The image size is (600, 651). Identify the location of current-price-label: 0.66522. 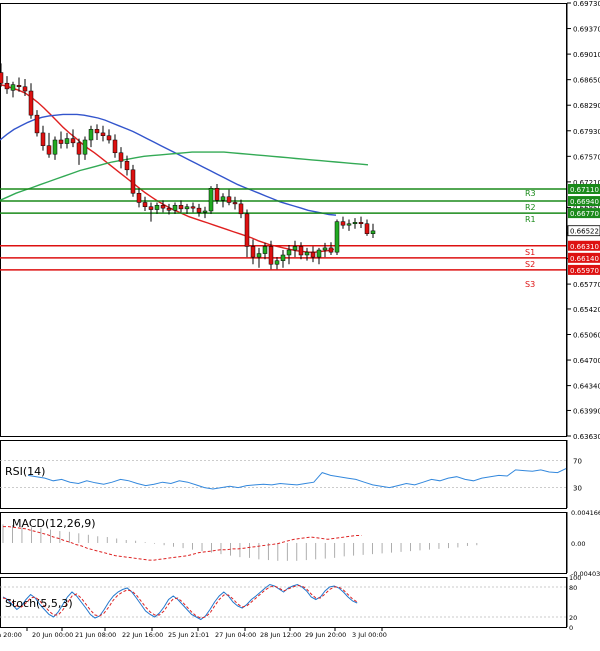
(584, 232).